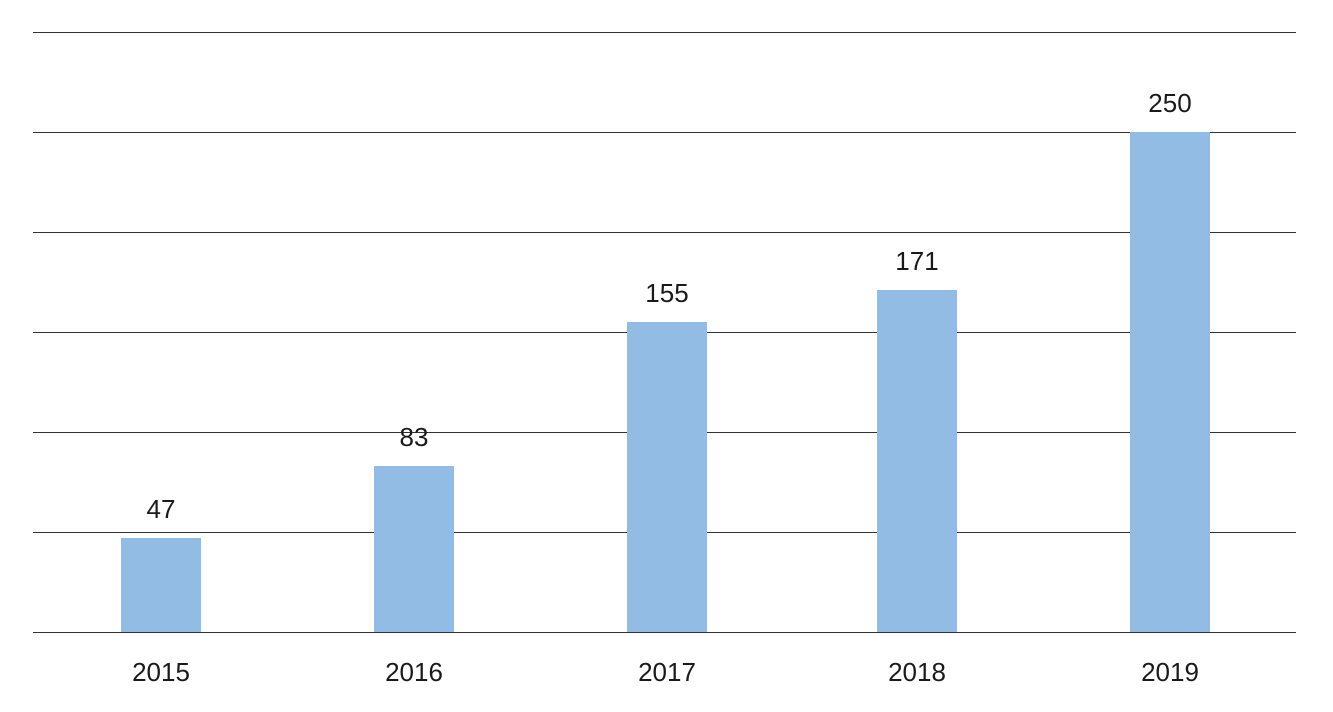 The width and height of the screenshot is (1333, 712). What do you see at coordinates (161, 509) in the screenshot?
I see `data-label-2015: 47` at bounding box center [161, 509].